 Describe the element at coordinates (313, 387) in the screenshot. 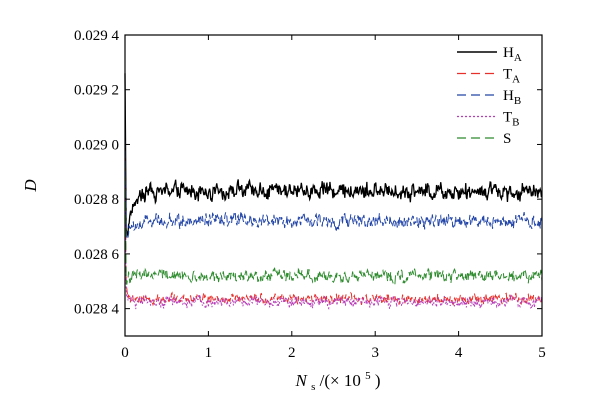

I see `x-axis-label-sub: s` at that location.